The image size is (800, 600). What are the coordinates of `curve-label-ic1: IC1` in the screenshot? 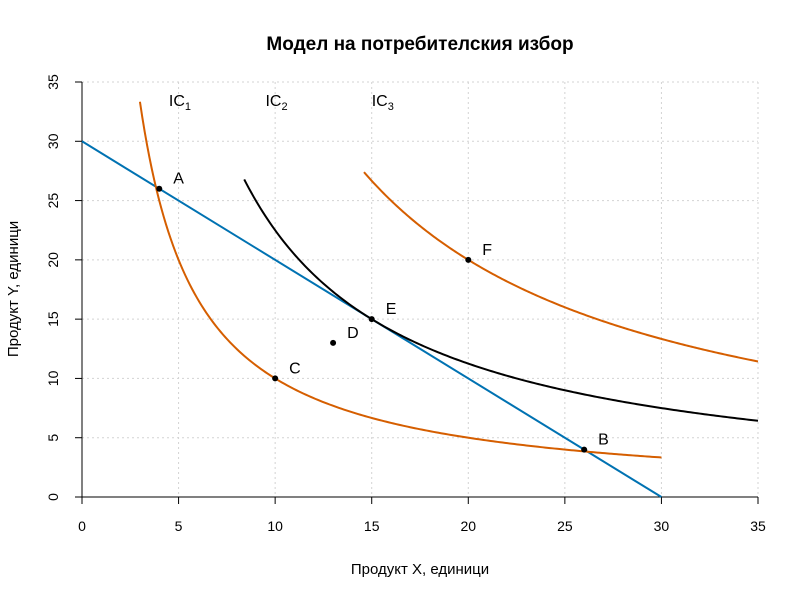 It's located at (180, 103).